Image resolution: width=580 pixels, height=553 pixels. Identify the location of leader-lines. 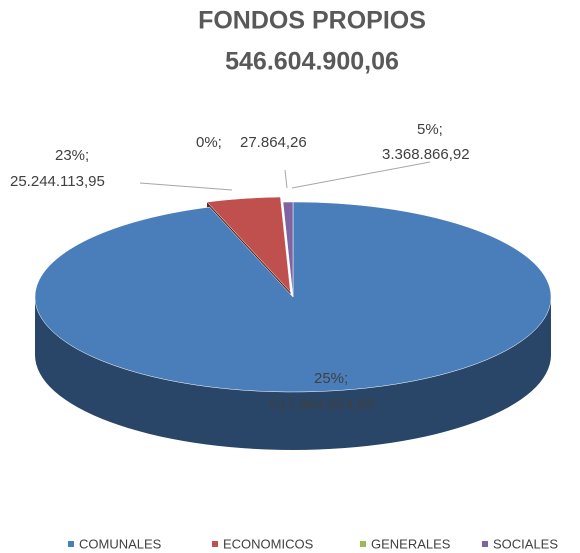
(285, 176).